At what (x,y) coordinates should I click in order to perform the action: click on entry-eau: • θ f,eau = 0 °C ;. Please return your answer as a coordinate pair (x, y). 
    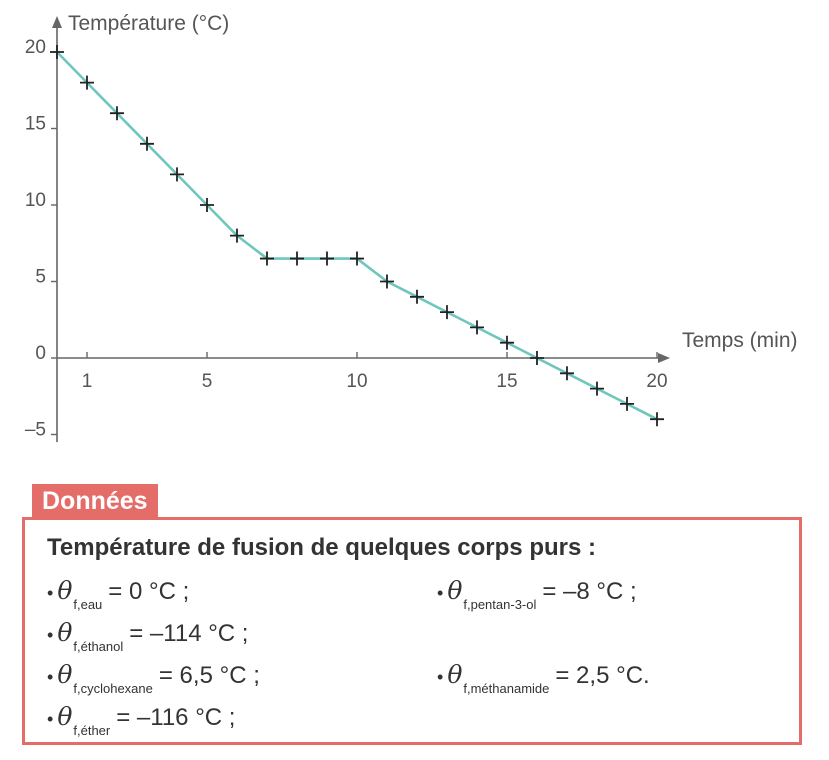
    Looking at the image, I should click on (118, 594).